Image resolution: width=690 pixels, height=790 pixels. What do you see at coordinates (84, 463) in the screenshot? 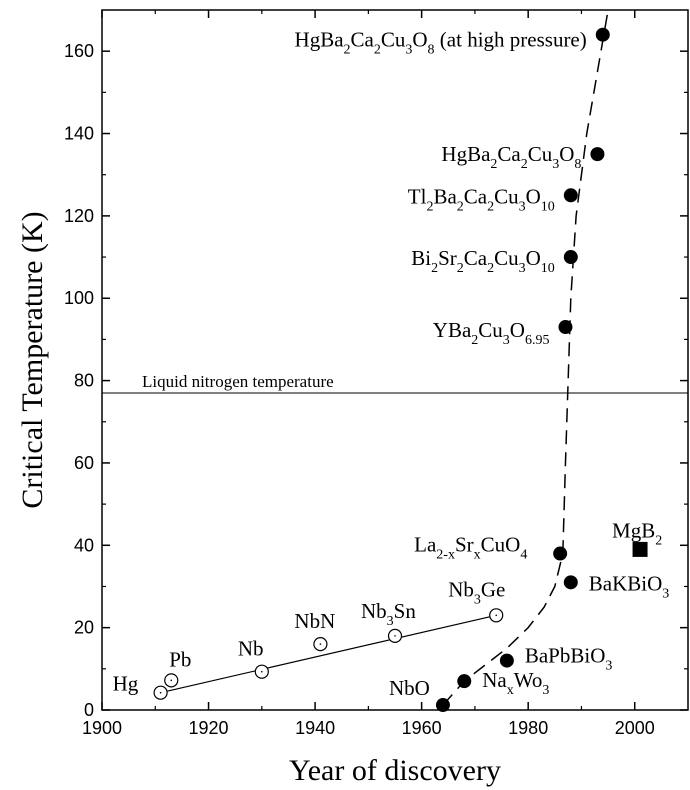
I see `y-tick-label: 60` at bounding box center [84, 463].